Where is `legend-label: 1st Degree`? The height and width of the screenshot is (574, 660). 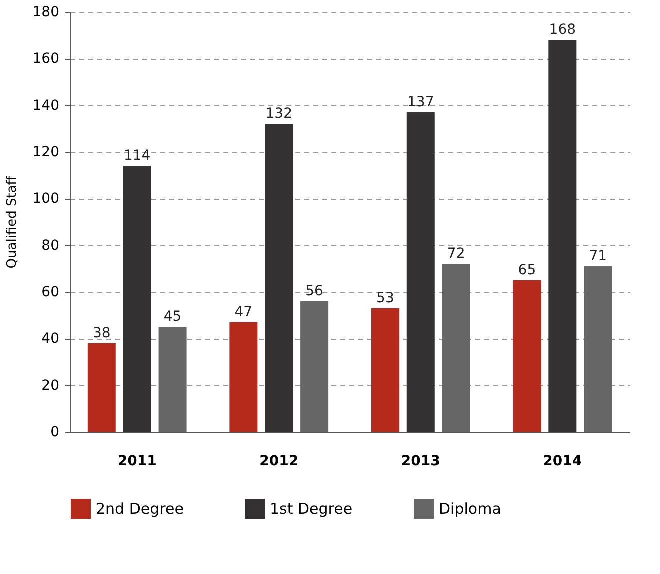 legend-label: 1st Degree is located at coordinates (311, 509).